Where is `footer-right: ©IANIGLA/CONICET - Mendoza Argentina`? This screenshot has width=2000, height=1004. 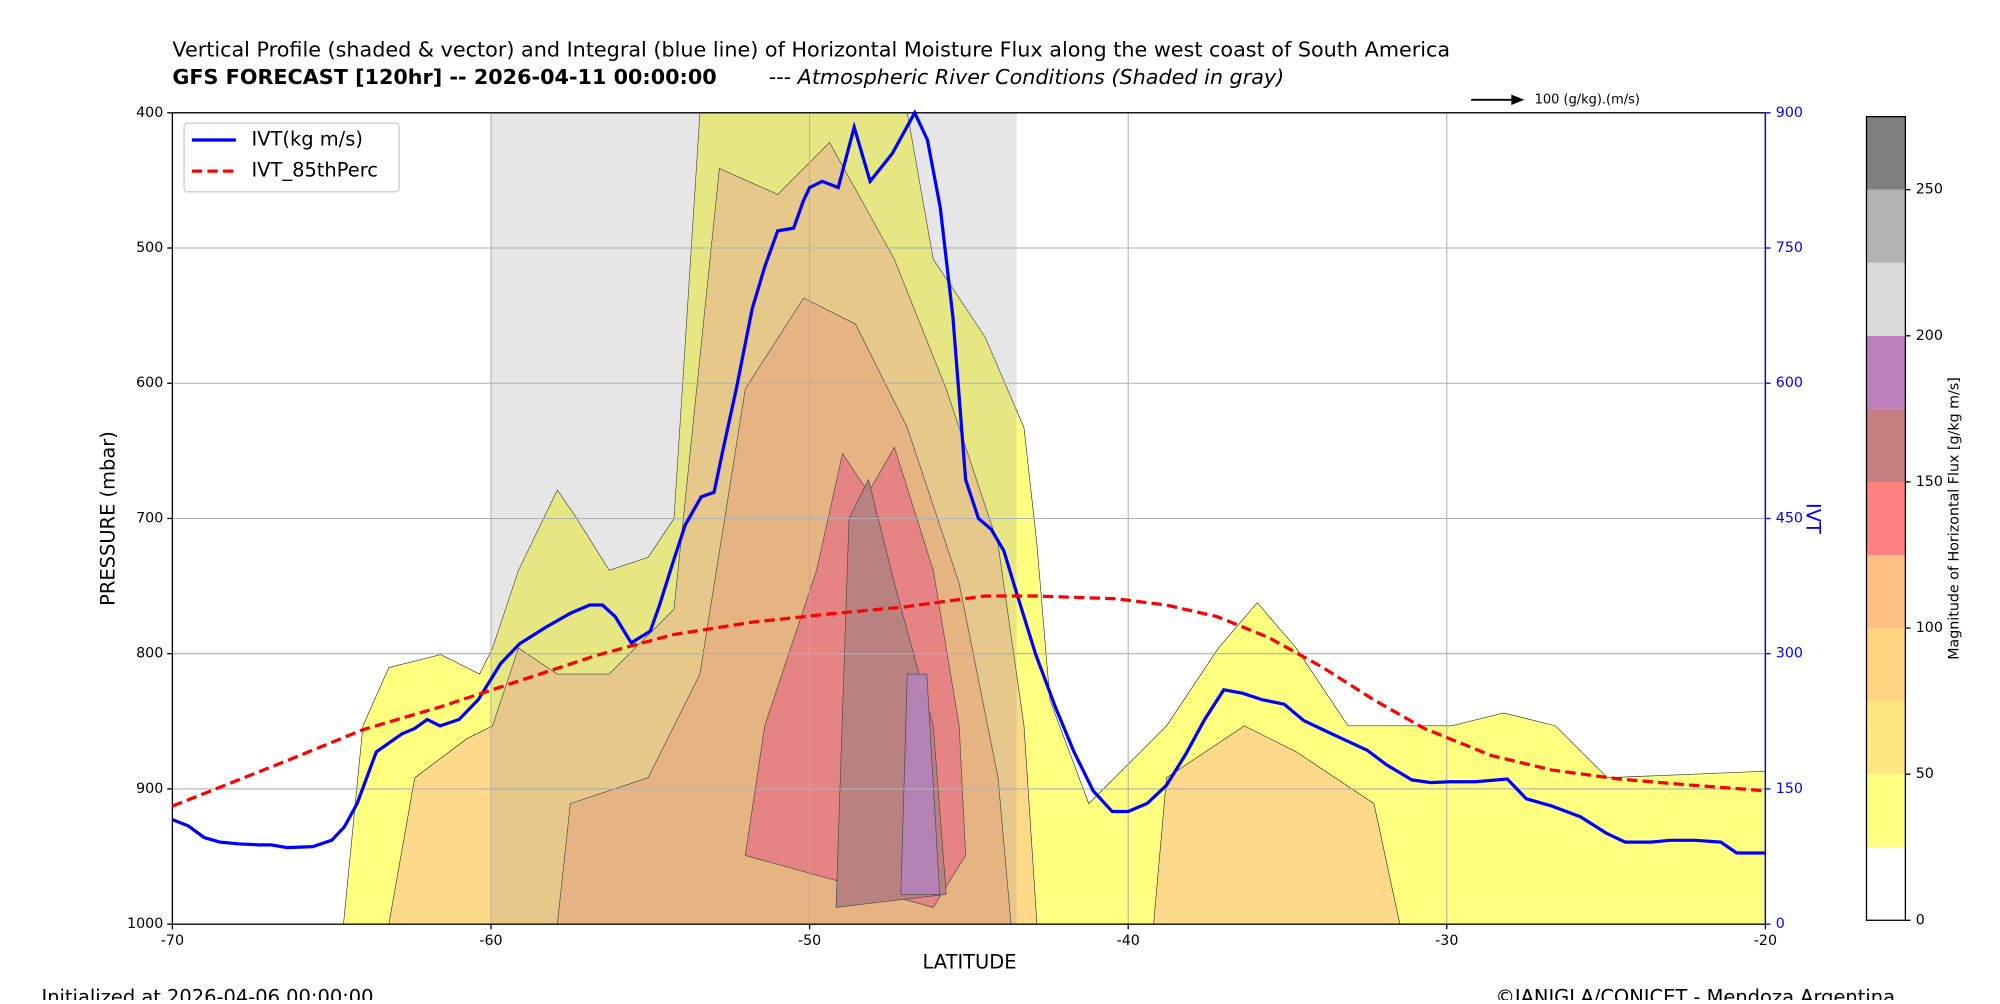
footer-right: ©IANIGLA/CONICET - Mendoza Argentina is located at coordinates (1695, 993).